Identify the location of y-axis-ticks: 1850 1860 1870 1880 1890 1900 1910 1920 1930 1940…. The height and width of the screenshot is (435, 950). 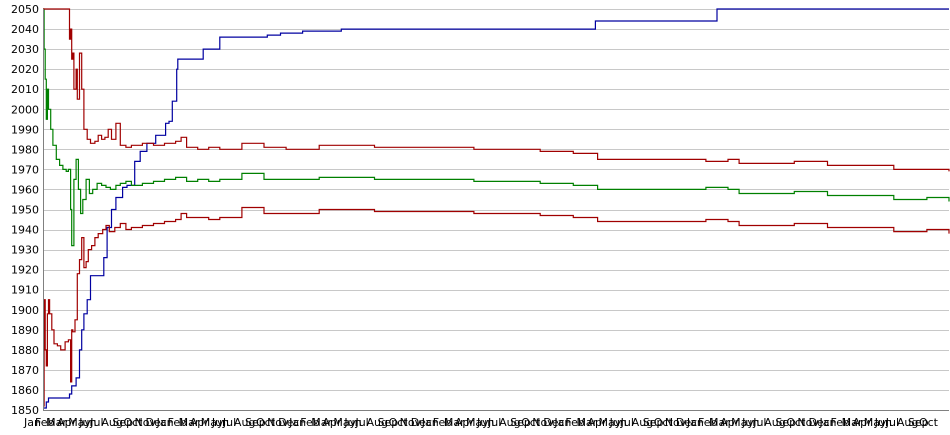
(25, 210).